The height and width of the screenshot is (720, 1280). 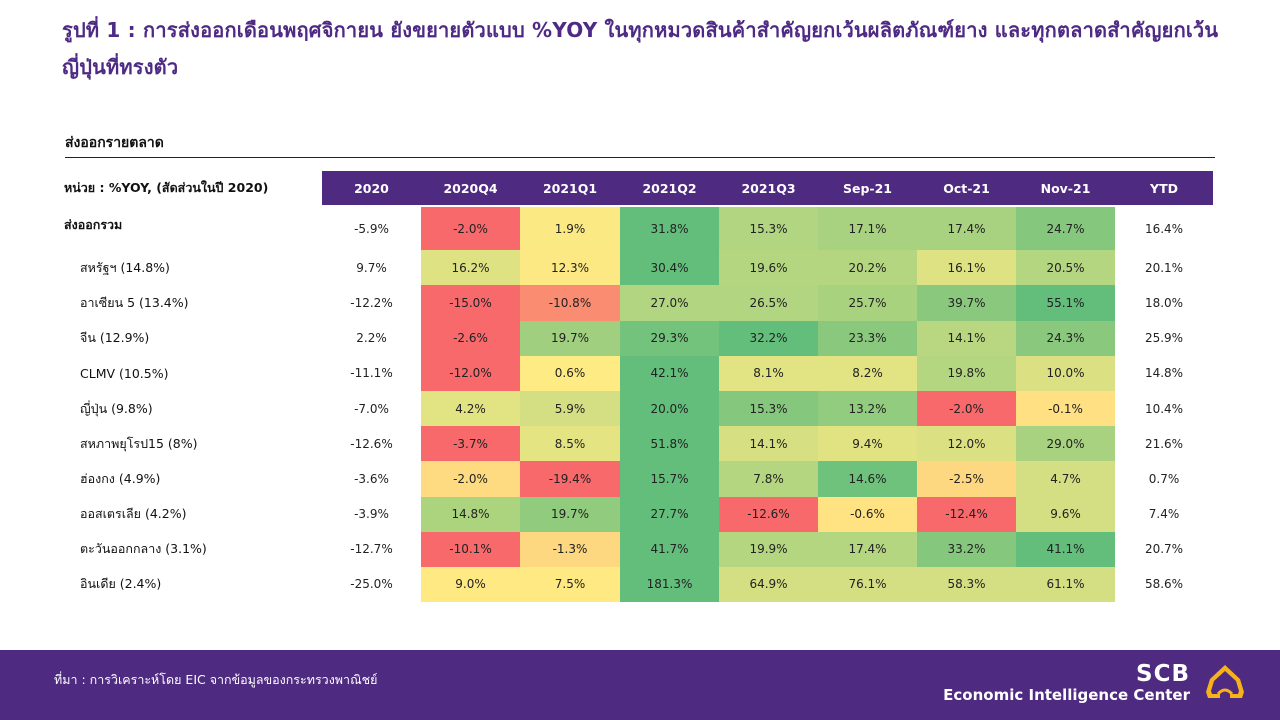 What do you see at coordinates (1065, 268) in the screenshot?
I see `heat-cell: 20.5%` at bounding box center [1065, 268].